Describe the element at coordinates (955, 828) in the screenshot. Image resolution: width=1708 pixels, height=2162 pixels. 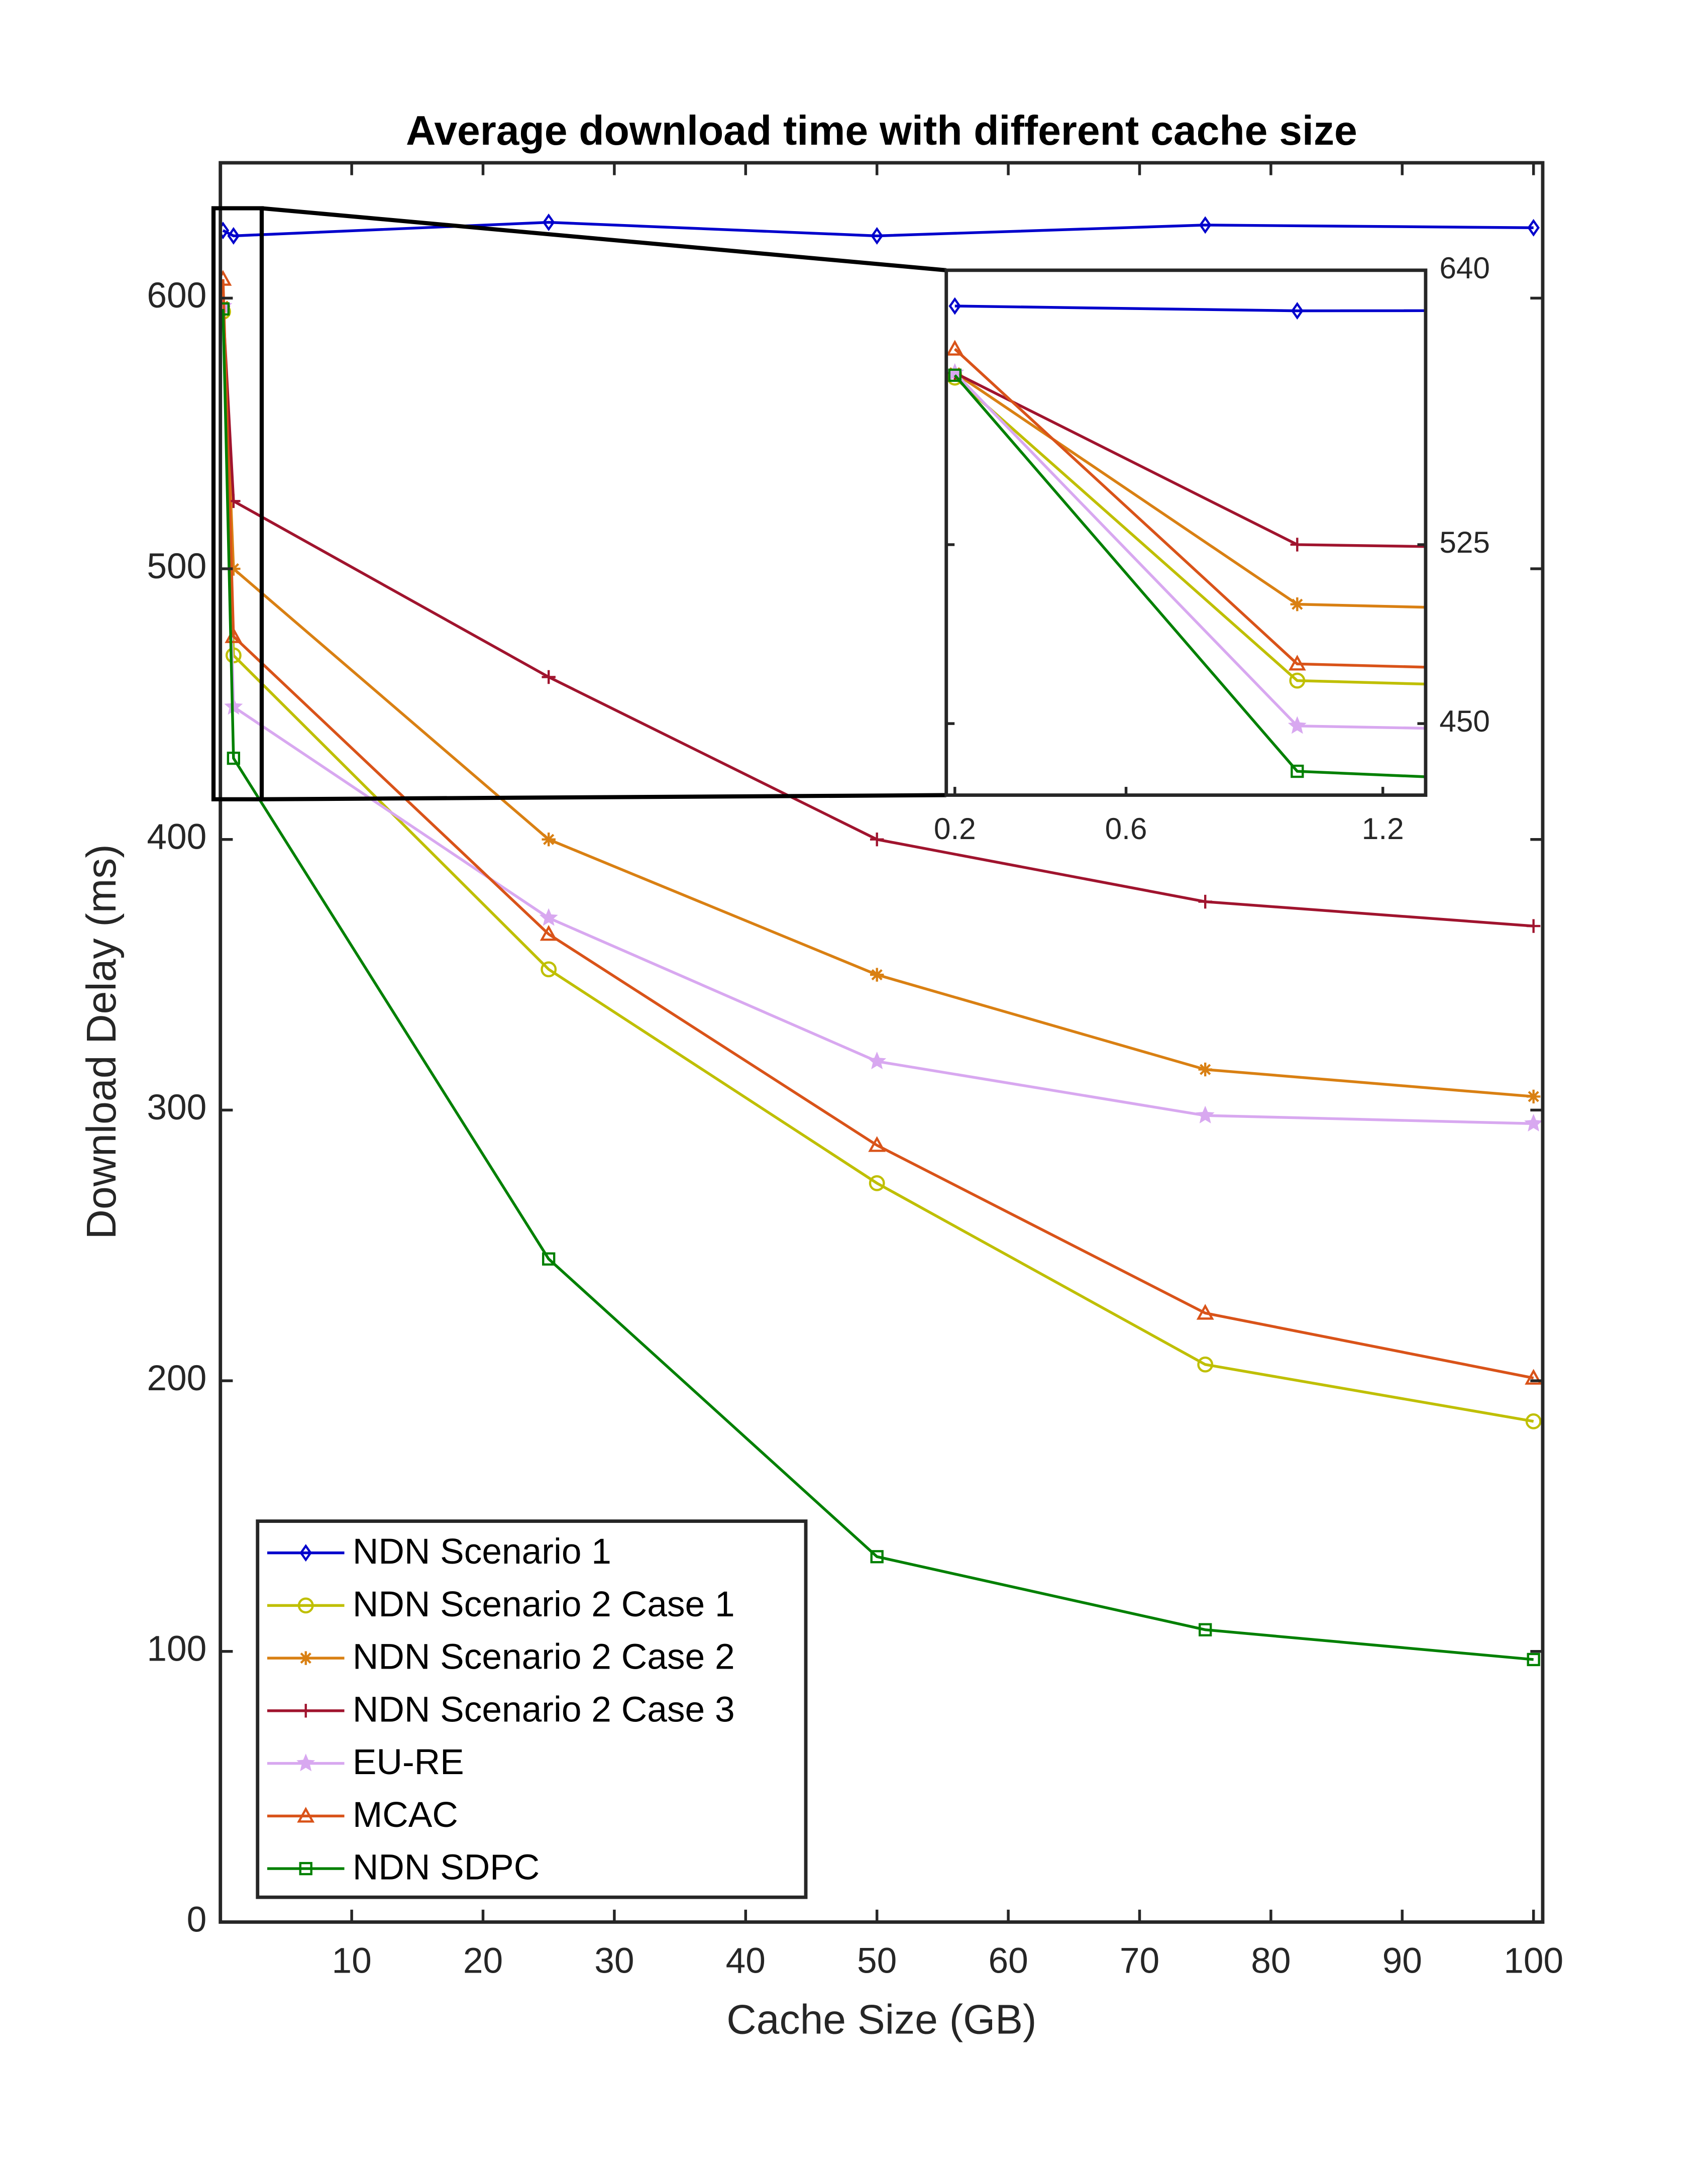
I see `inset-x-tick-label: 0.2` at that location.